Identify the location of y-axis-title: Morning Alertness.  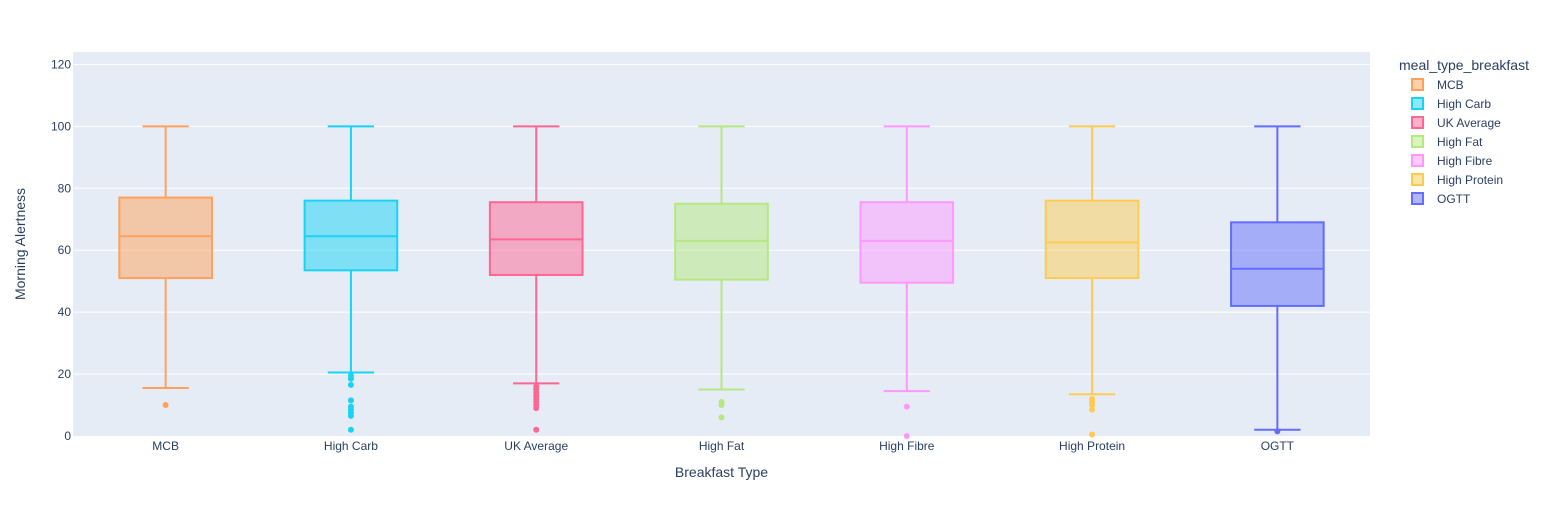
(20, 244).